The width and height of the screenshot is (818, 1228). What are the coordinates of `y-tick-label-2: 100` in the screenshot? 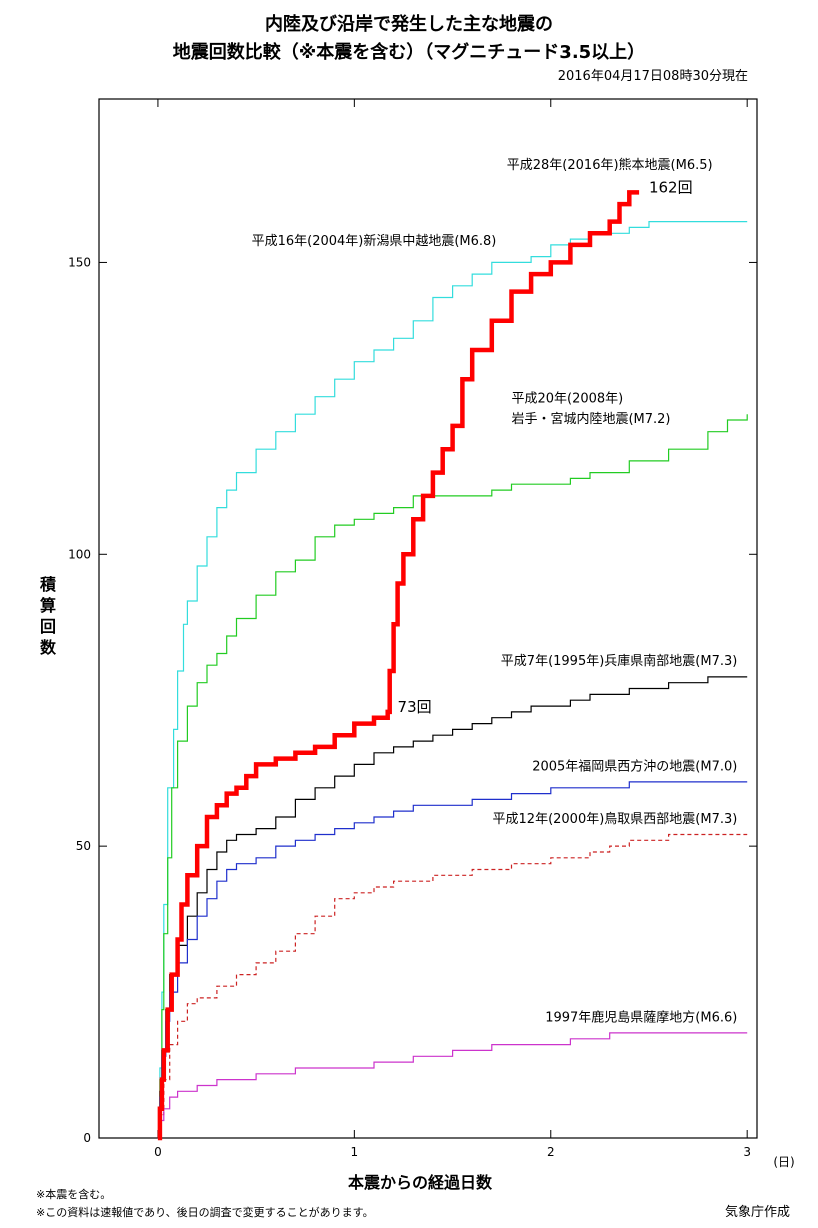 It's located at (79, 554).